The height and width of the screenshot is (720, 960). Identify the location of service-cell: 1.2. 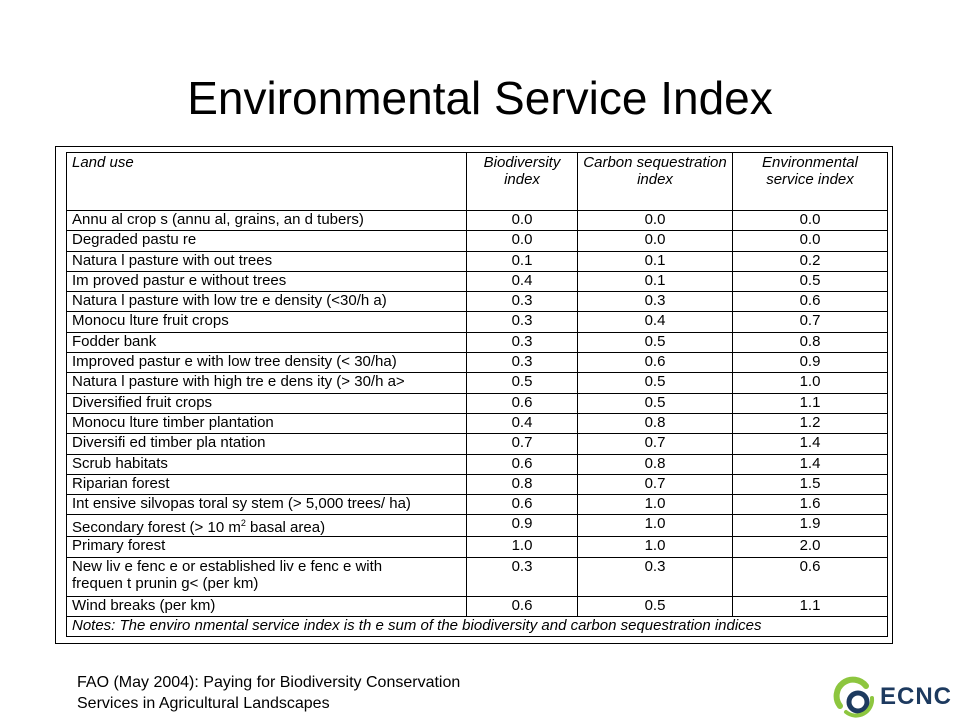
(810, 423).